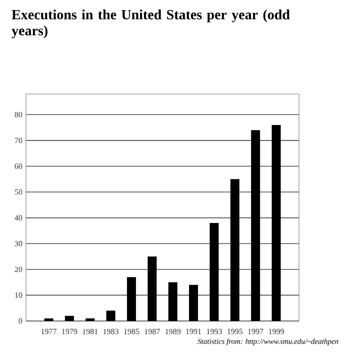 The image size is (350, 354). What do you see at coordinates (173, 331) in the screenshot?
I see `x-tick-label: 1989` at bounding box center [173, 331].